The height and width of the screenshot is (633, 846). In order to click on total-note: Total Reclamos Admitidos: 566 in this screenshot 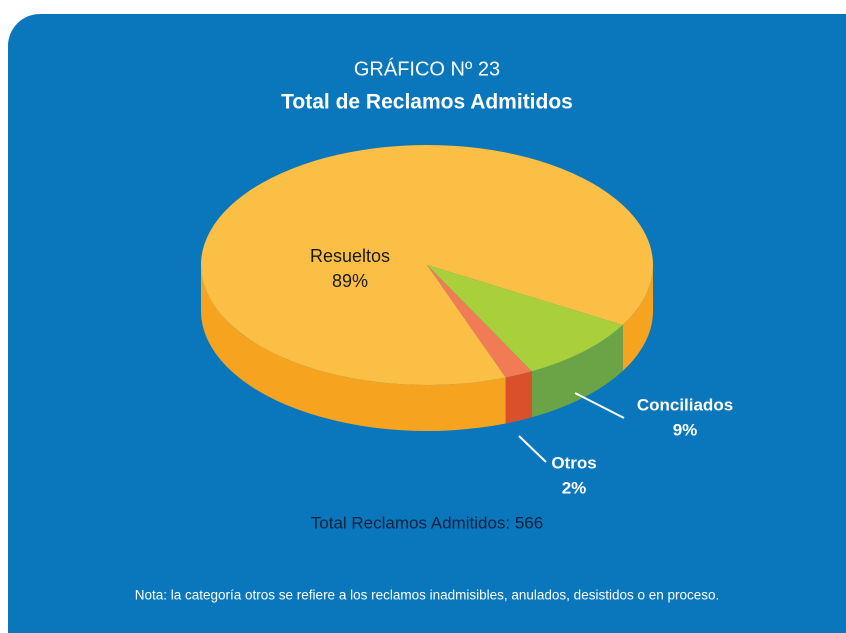, I will do `click(427, 522)`.